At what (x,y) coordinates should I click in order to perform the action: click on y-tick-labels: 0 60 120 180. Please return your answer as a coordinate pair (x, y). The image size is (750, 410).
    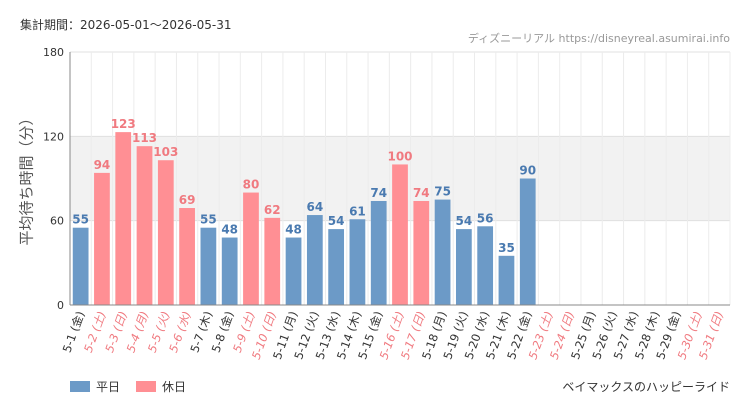
    Looking at the image, I should click on (53, 179).